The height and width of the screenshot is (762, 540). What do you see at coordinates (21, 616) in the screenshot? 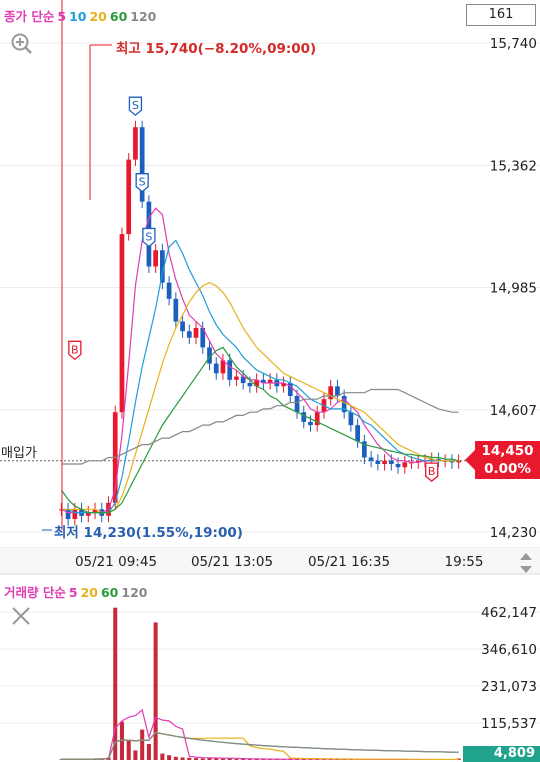
I see `close-icon` at bounding box center [21, 616].